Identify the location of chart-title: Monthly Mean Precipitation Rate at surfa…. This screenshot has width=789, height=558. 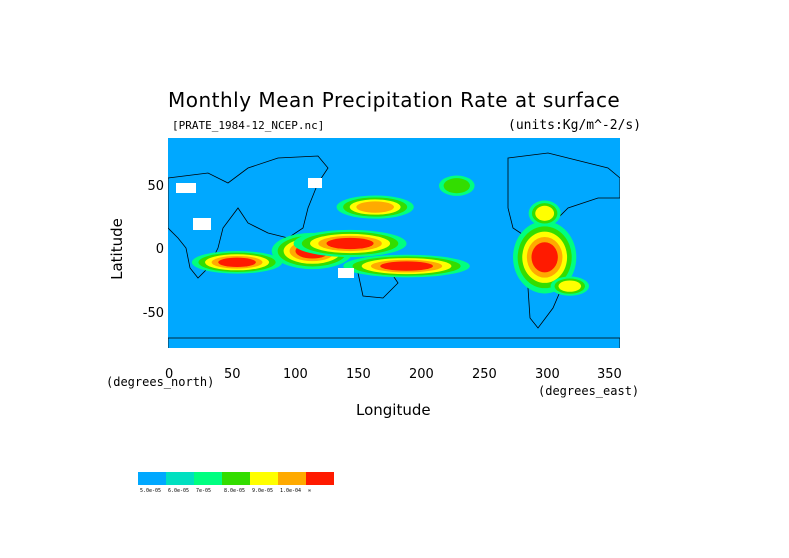
(394, 100).